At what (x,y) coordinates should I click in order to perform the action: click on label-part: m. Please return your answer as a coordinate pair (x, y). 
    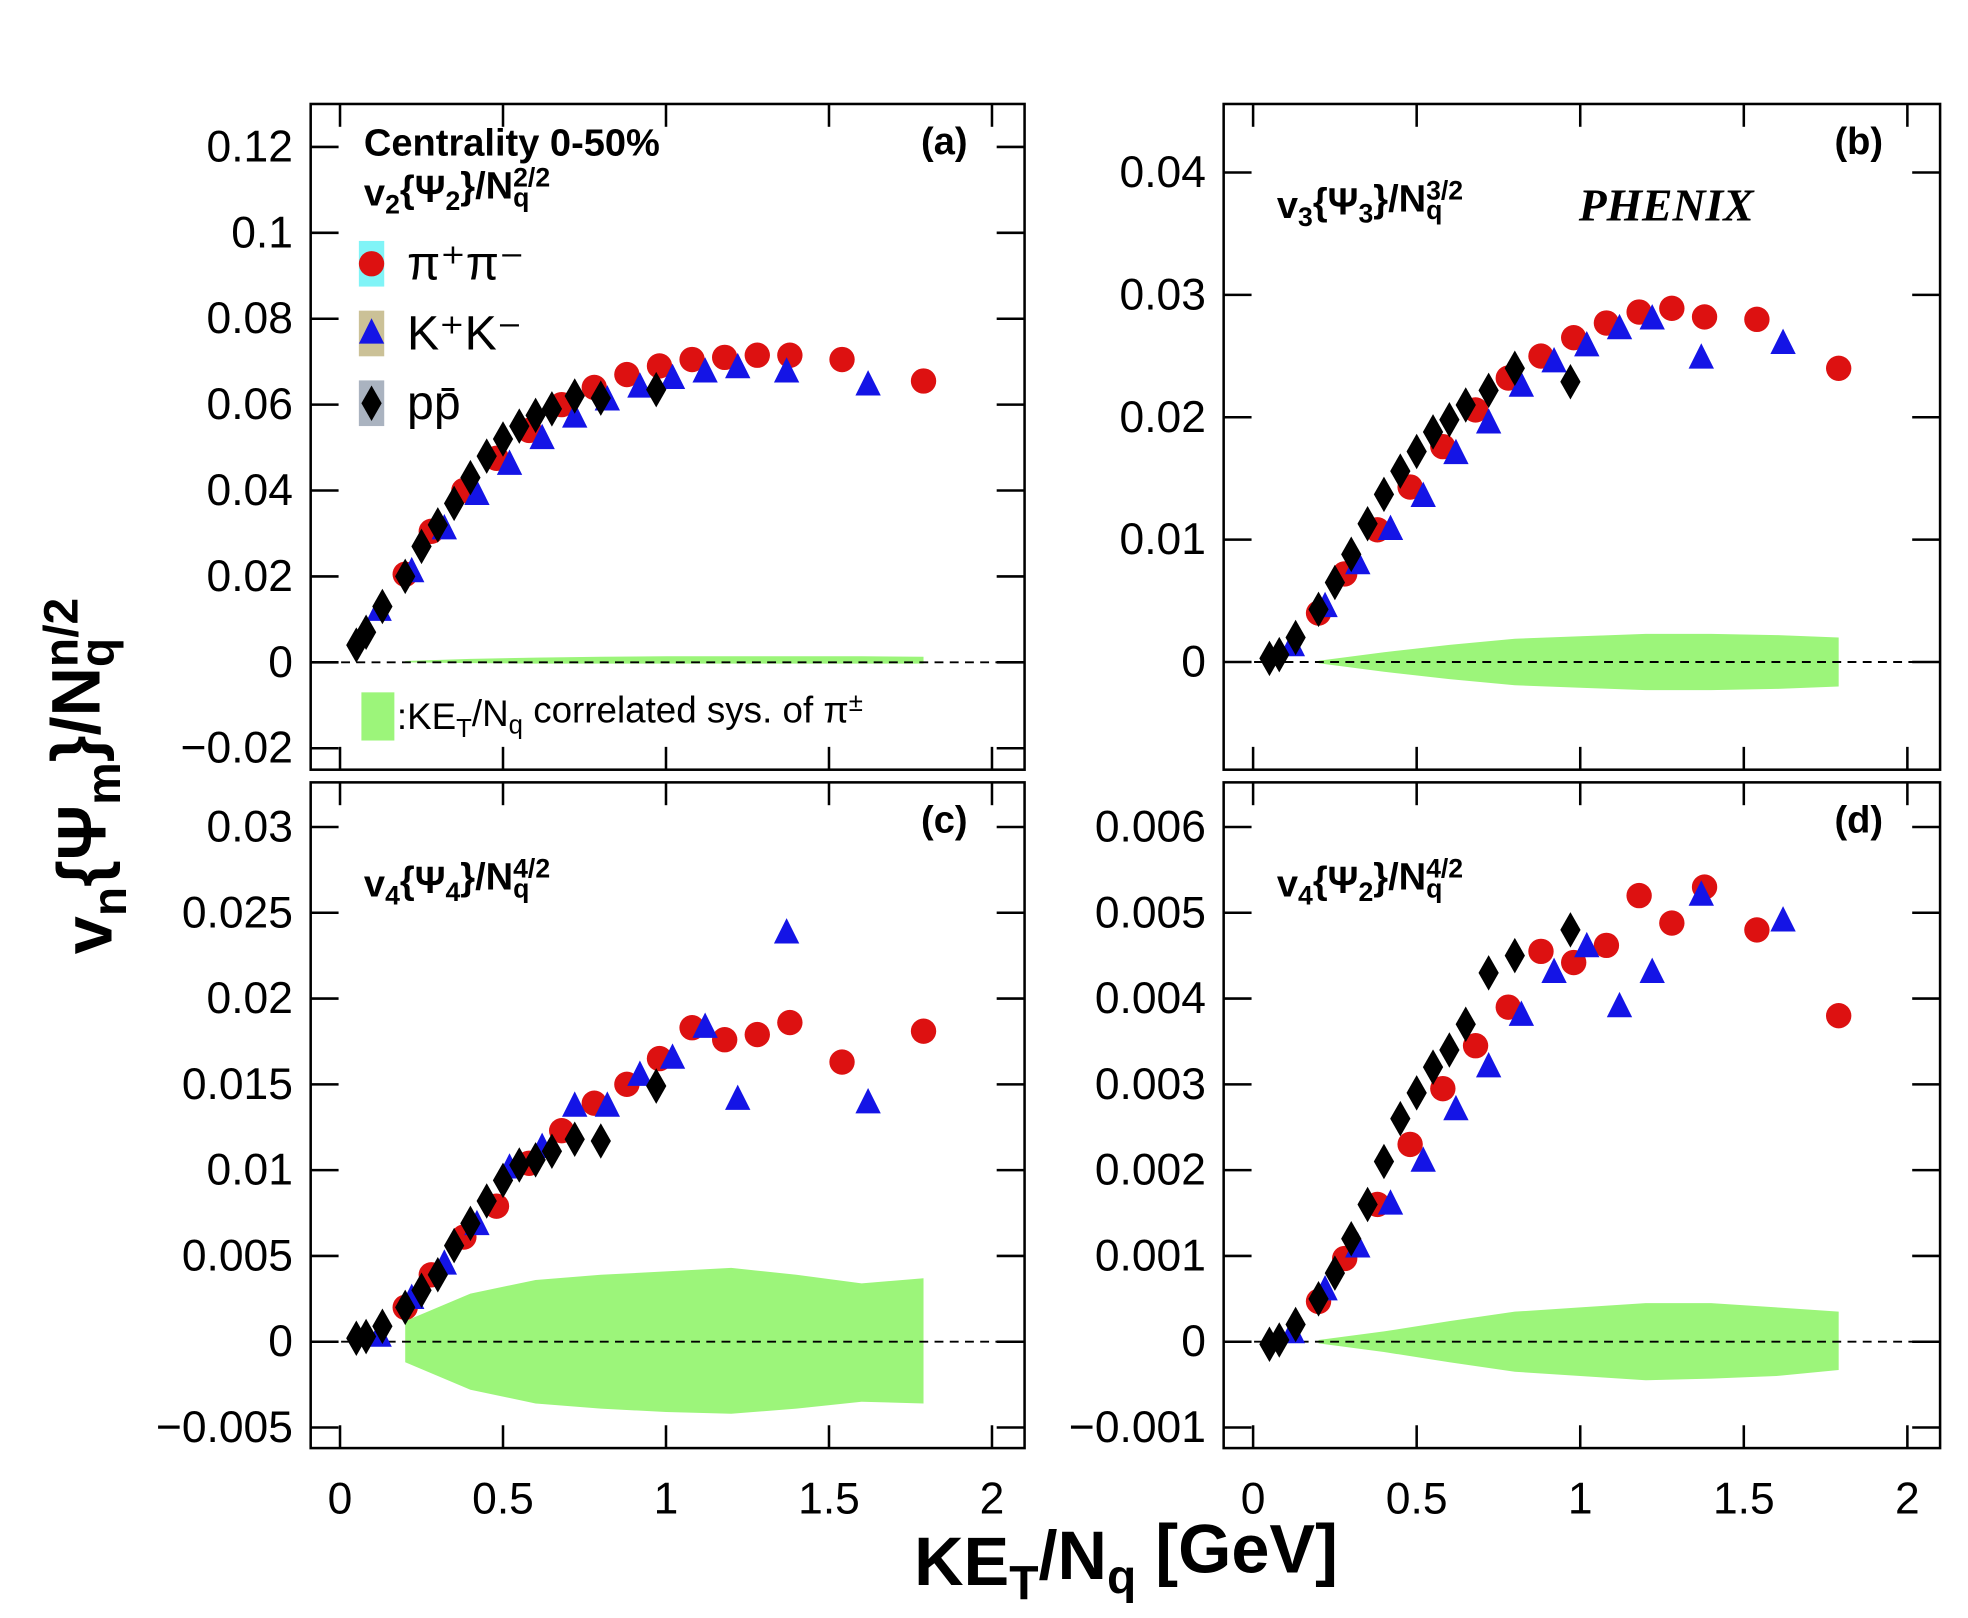
    Looking at the image, I should click on (104, 783).